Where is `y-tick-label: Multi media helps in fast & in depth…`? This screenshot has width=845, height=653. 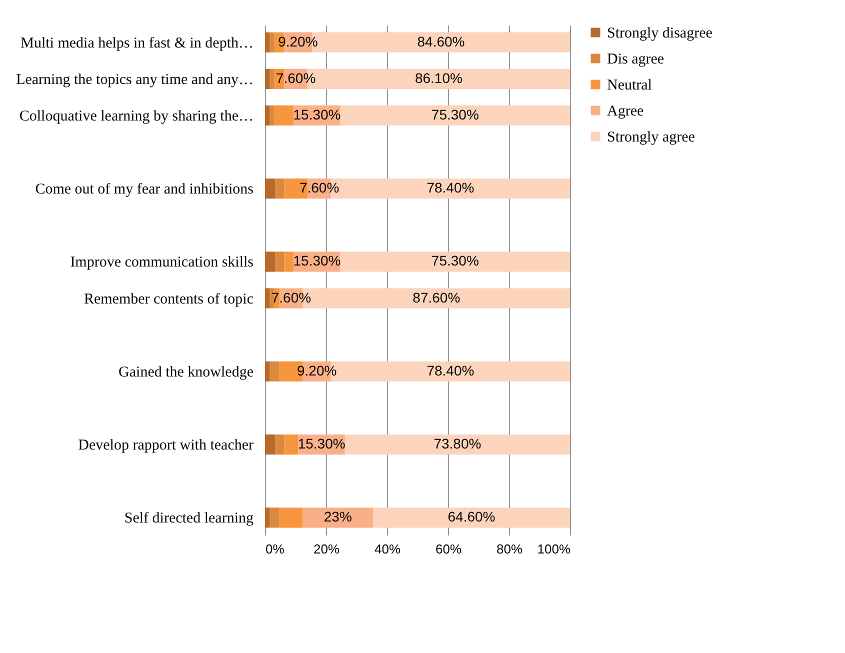 y-tick-label: Multi media helps in fast & in depth… is located at coordinates (137, 43).